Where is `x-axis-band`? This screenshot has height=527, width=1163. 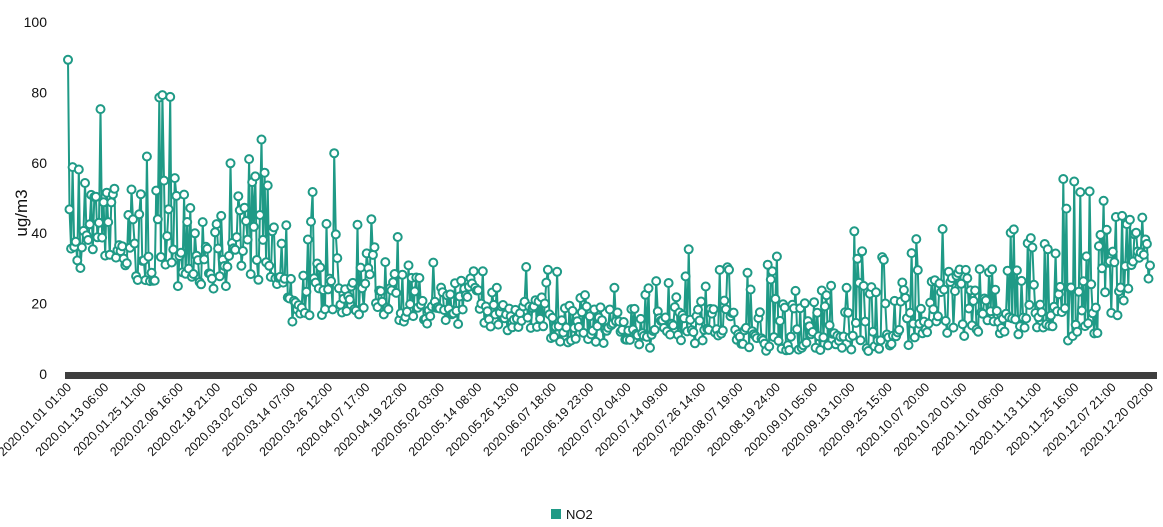 x-axis-band is located at coordinates (611, 375).